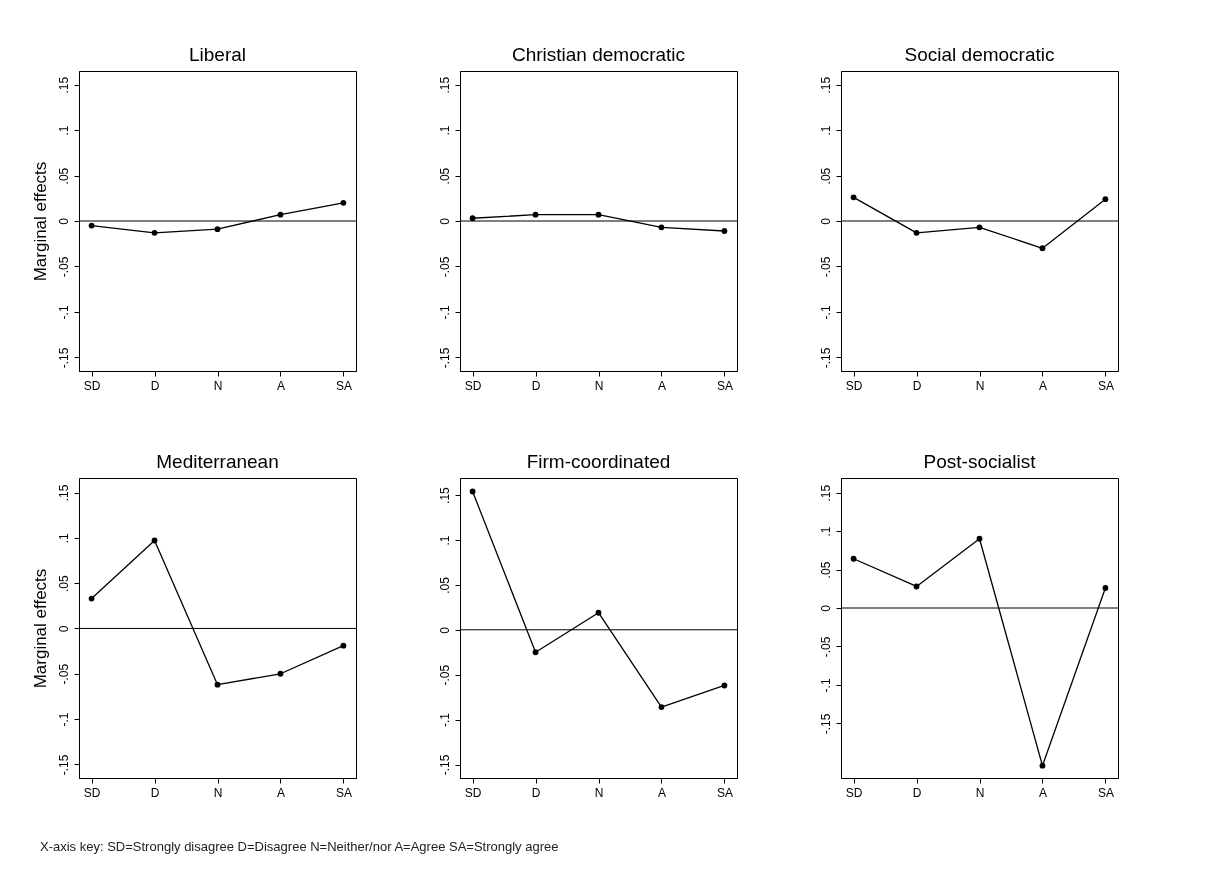 This screenshot has height=886, width=1225. What do you see at coordinates (217, 54) in the screenshot?
I see `chart-title: Liberal` at bounding box center [217, 54].